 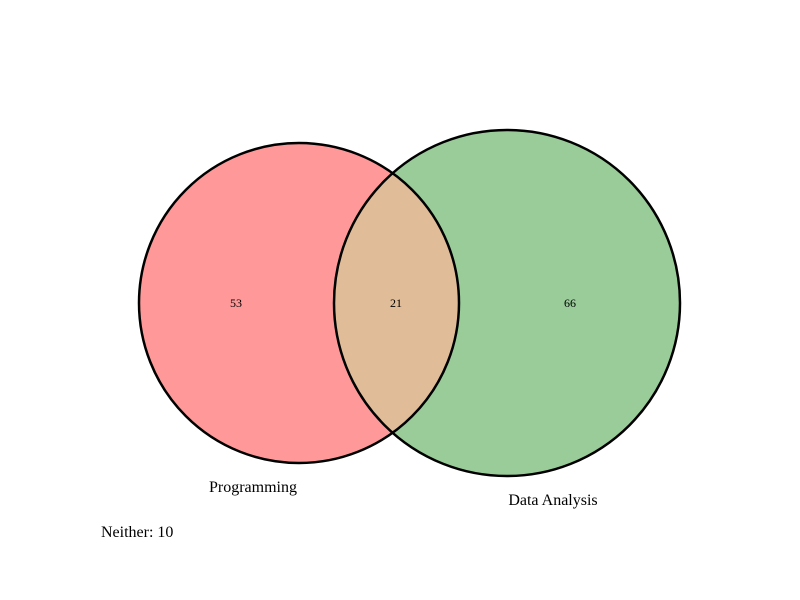 What do you see at coordinates (570, 303) in the screenshot?
I see `data-analysis-only-count: 66` at bounding box center [570, 303].